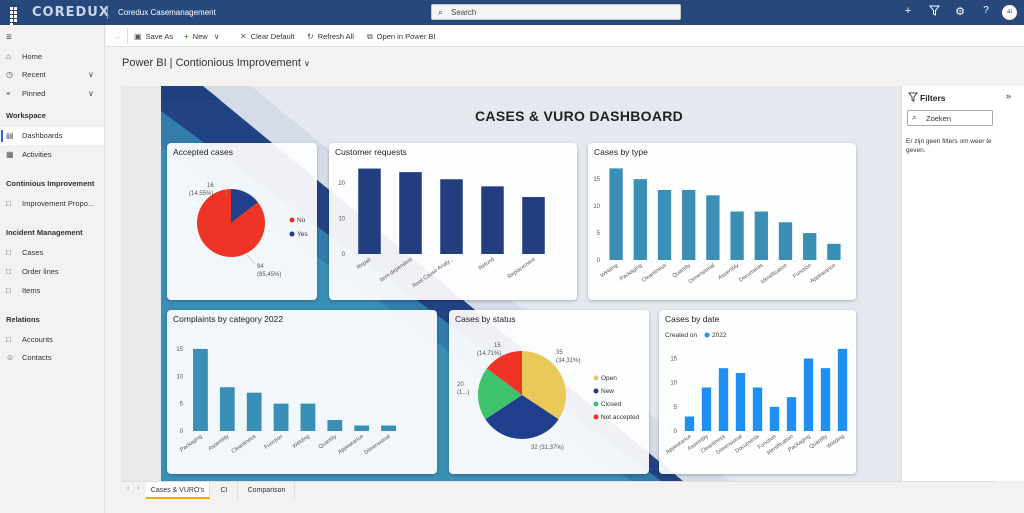 The width and height of the screenshot is (1024, 513). What do you see at coordinates (10, 154) in the screenshot?
I see `activities-icon: ▦` at bounding box center [10, 154].